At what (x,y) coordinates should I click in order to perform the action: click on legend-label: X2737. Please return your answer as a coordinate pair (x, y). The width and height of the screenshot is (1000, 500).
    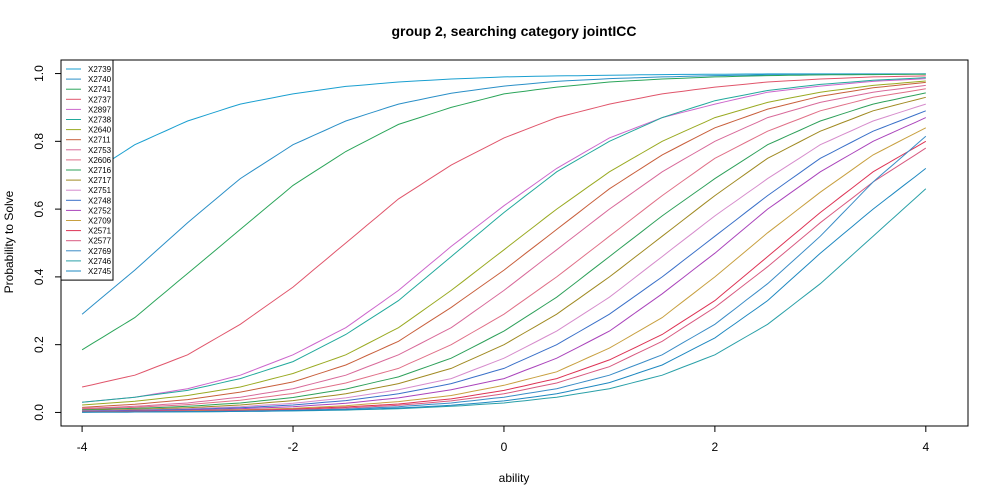
    Looking at the image, I should click on (100, 99).